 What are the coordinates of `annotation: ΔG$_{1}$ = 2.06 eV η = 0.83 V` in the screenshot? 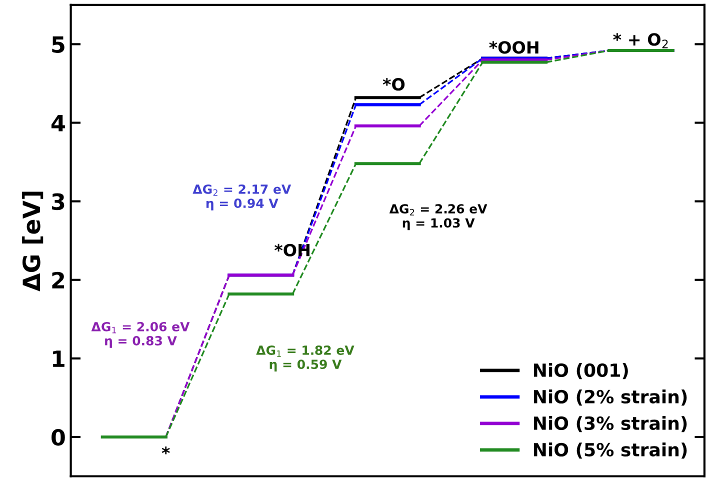 It's located at (140, 335).